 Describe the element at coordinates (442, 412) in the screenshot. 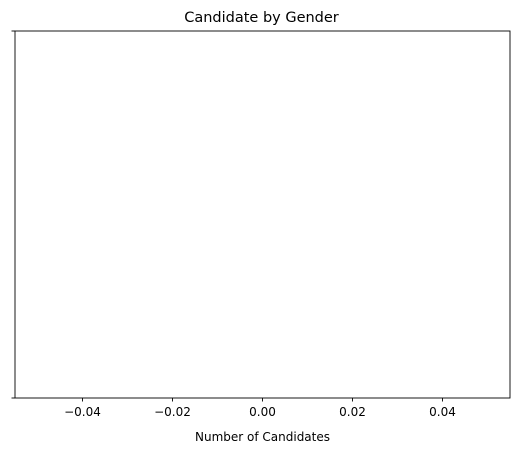

I see `x-tick-label: 0.04` at that location.